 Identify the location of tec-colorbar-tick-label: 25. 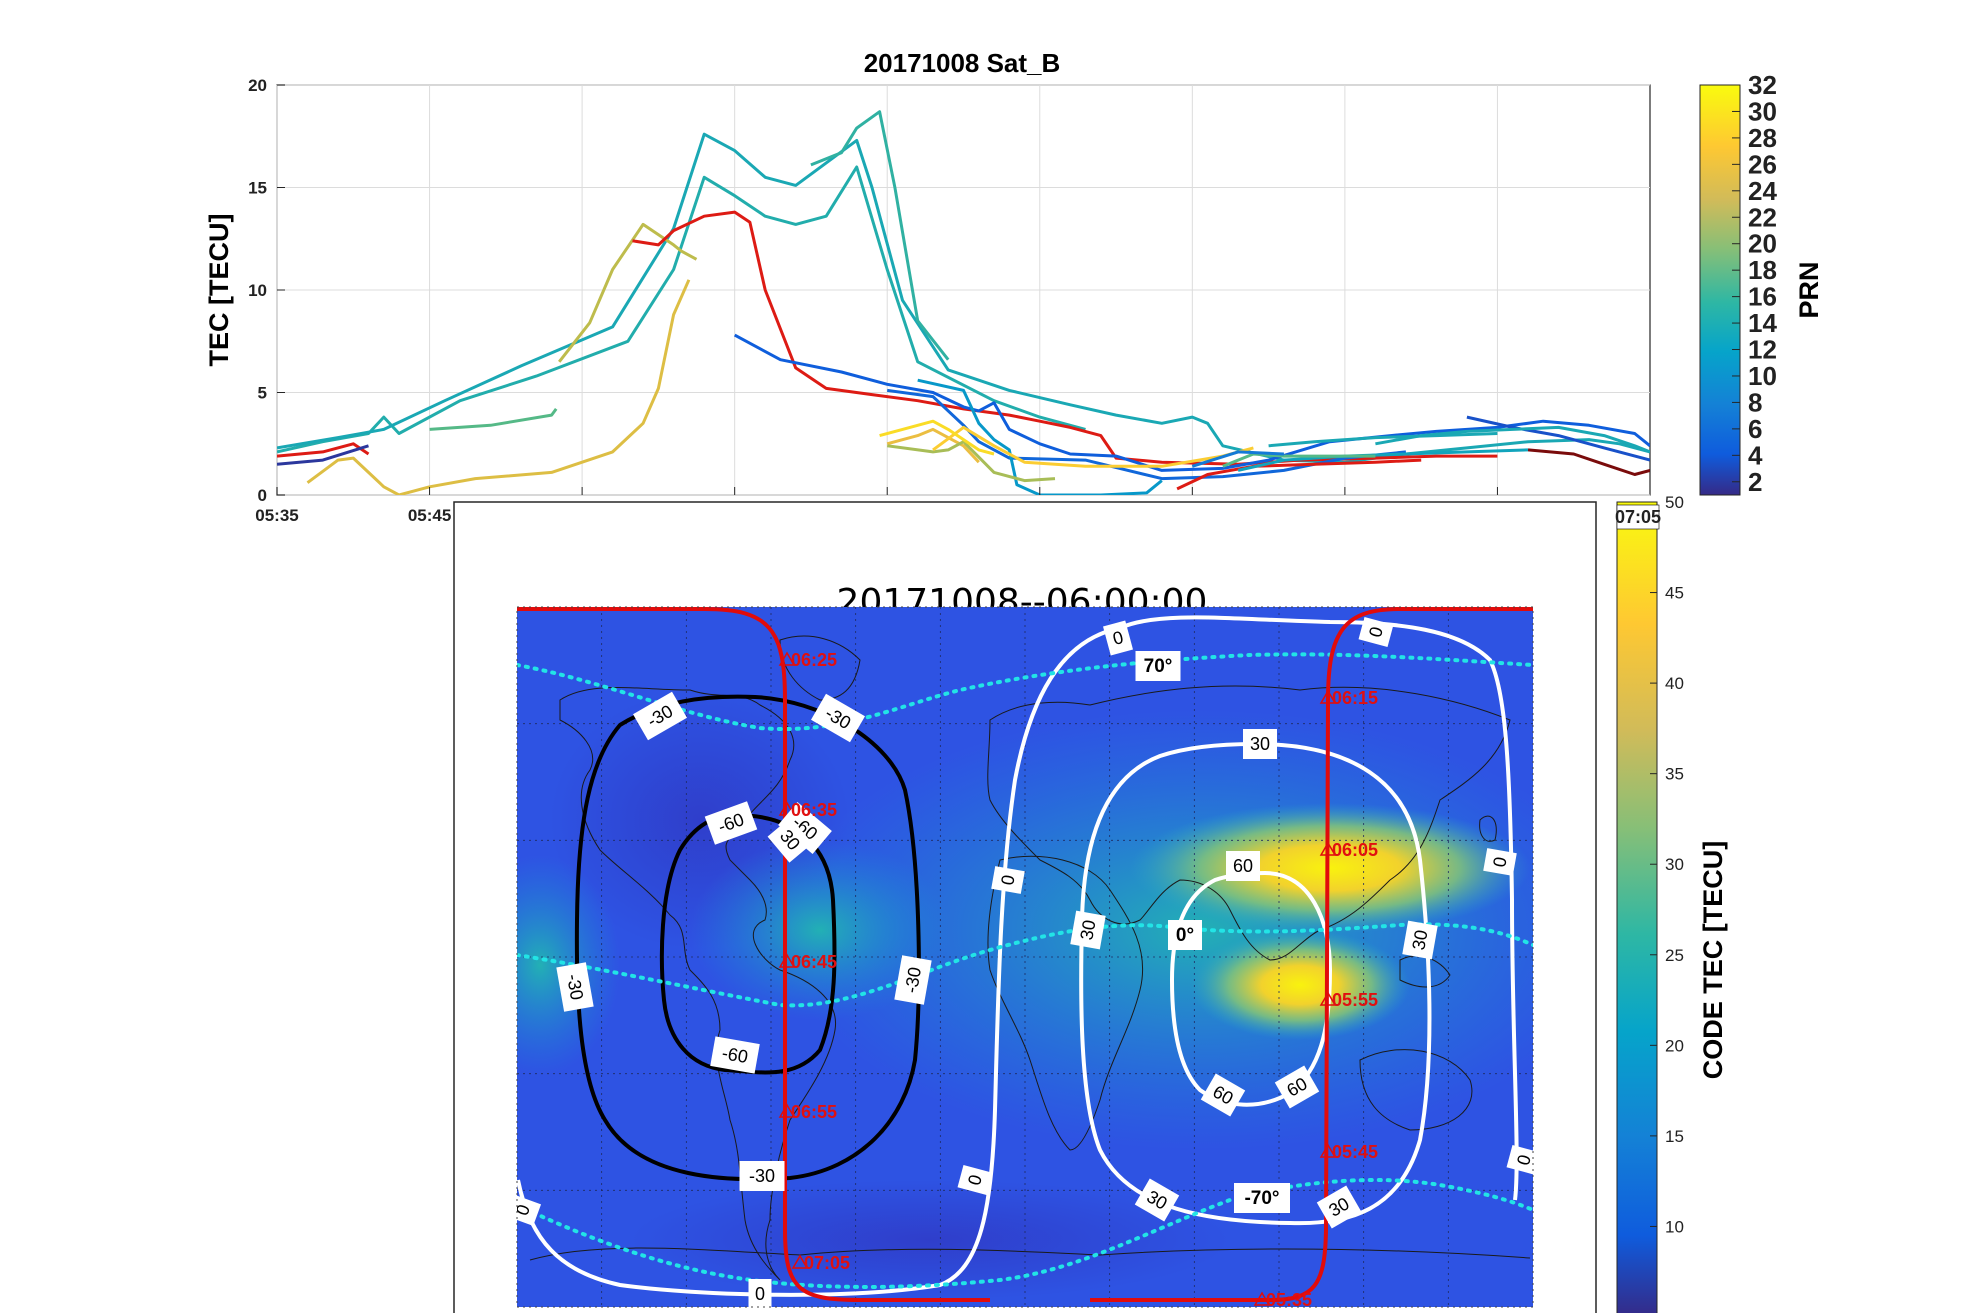
(1674, 955).